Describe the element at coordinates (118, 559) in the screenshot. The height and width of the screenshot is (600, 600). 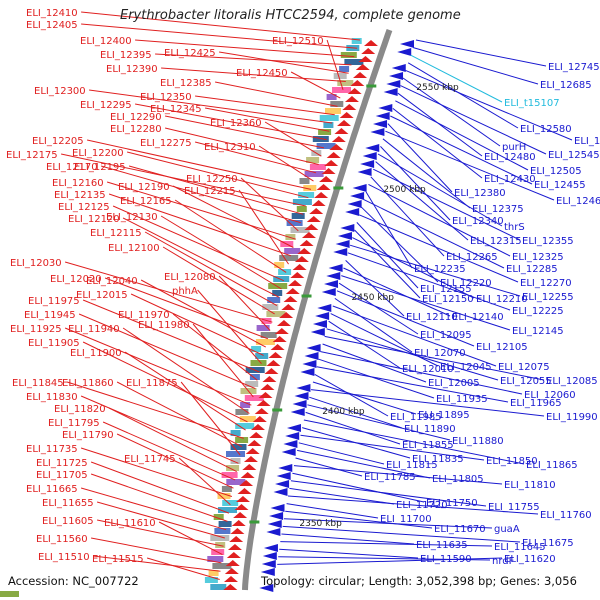
I see `left-gene-label: ELI_11515` at that location.